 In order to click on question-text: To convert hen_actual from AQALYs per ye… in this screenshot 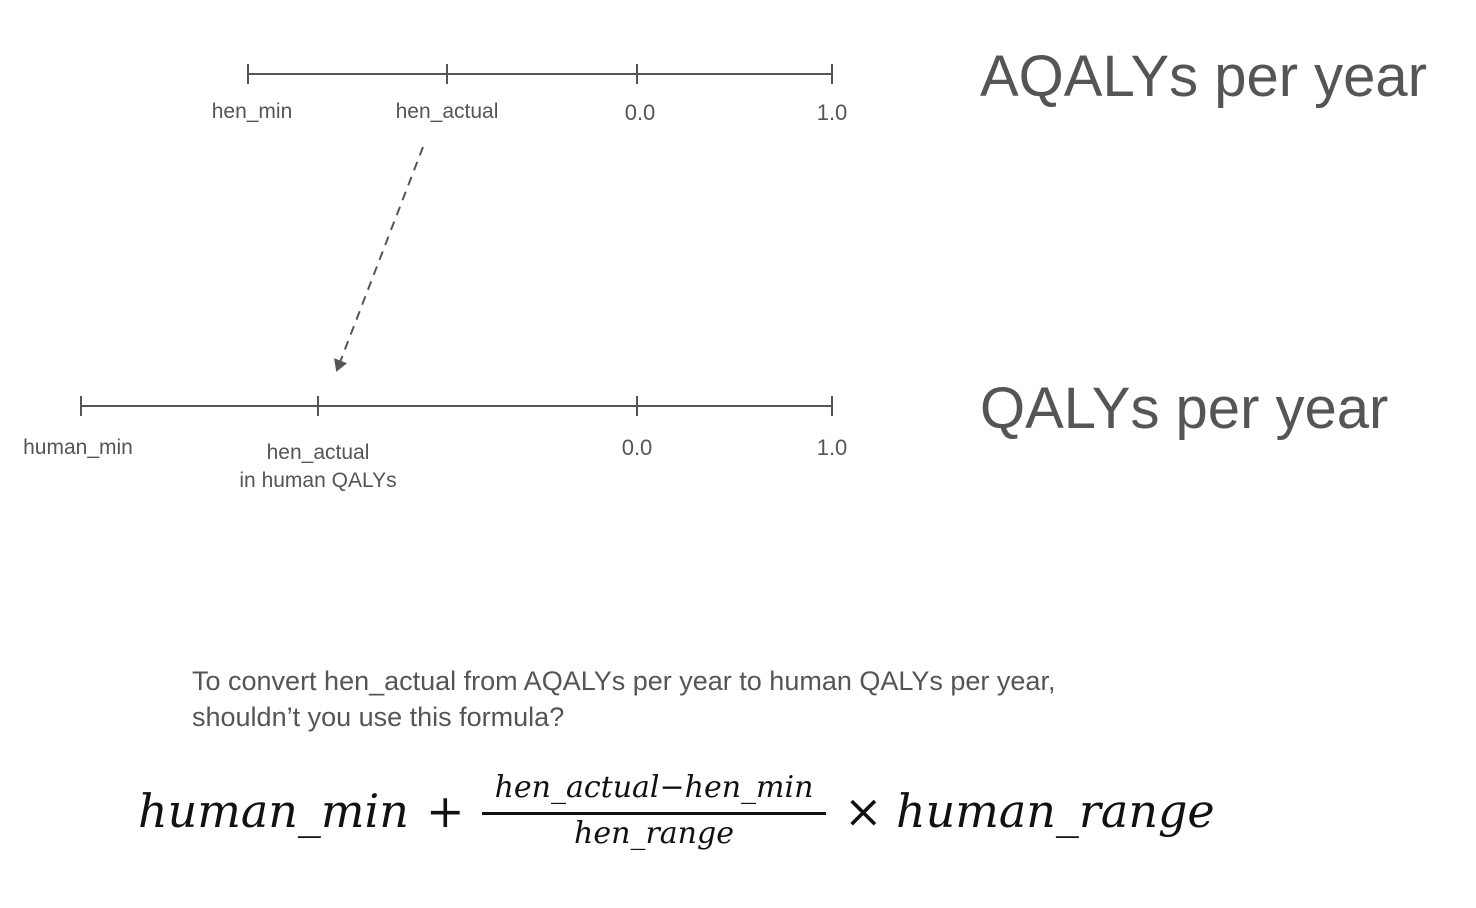, I will do `click(742, 699)`.